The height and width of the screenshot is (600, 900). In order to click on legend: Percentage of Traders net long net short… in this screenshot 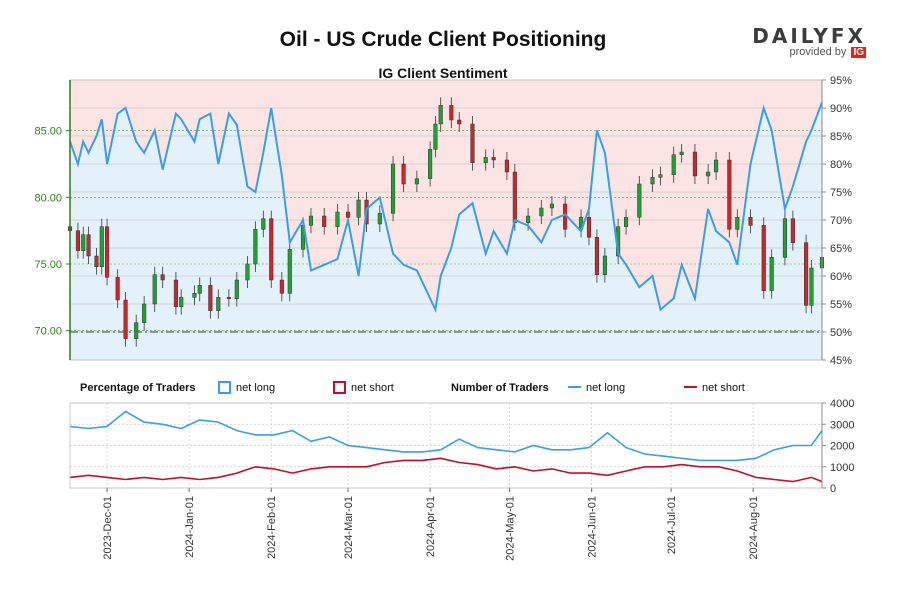, I will do `click(412, 387)`.